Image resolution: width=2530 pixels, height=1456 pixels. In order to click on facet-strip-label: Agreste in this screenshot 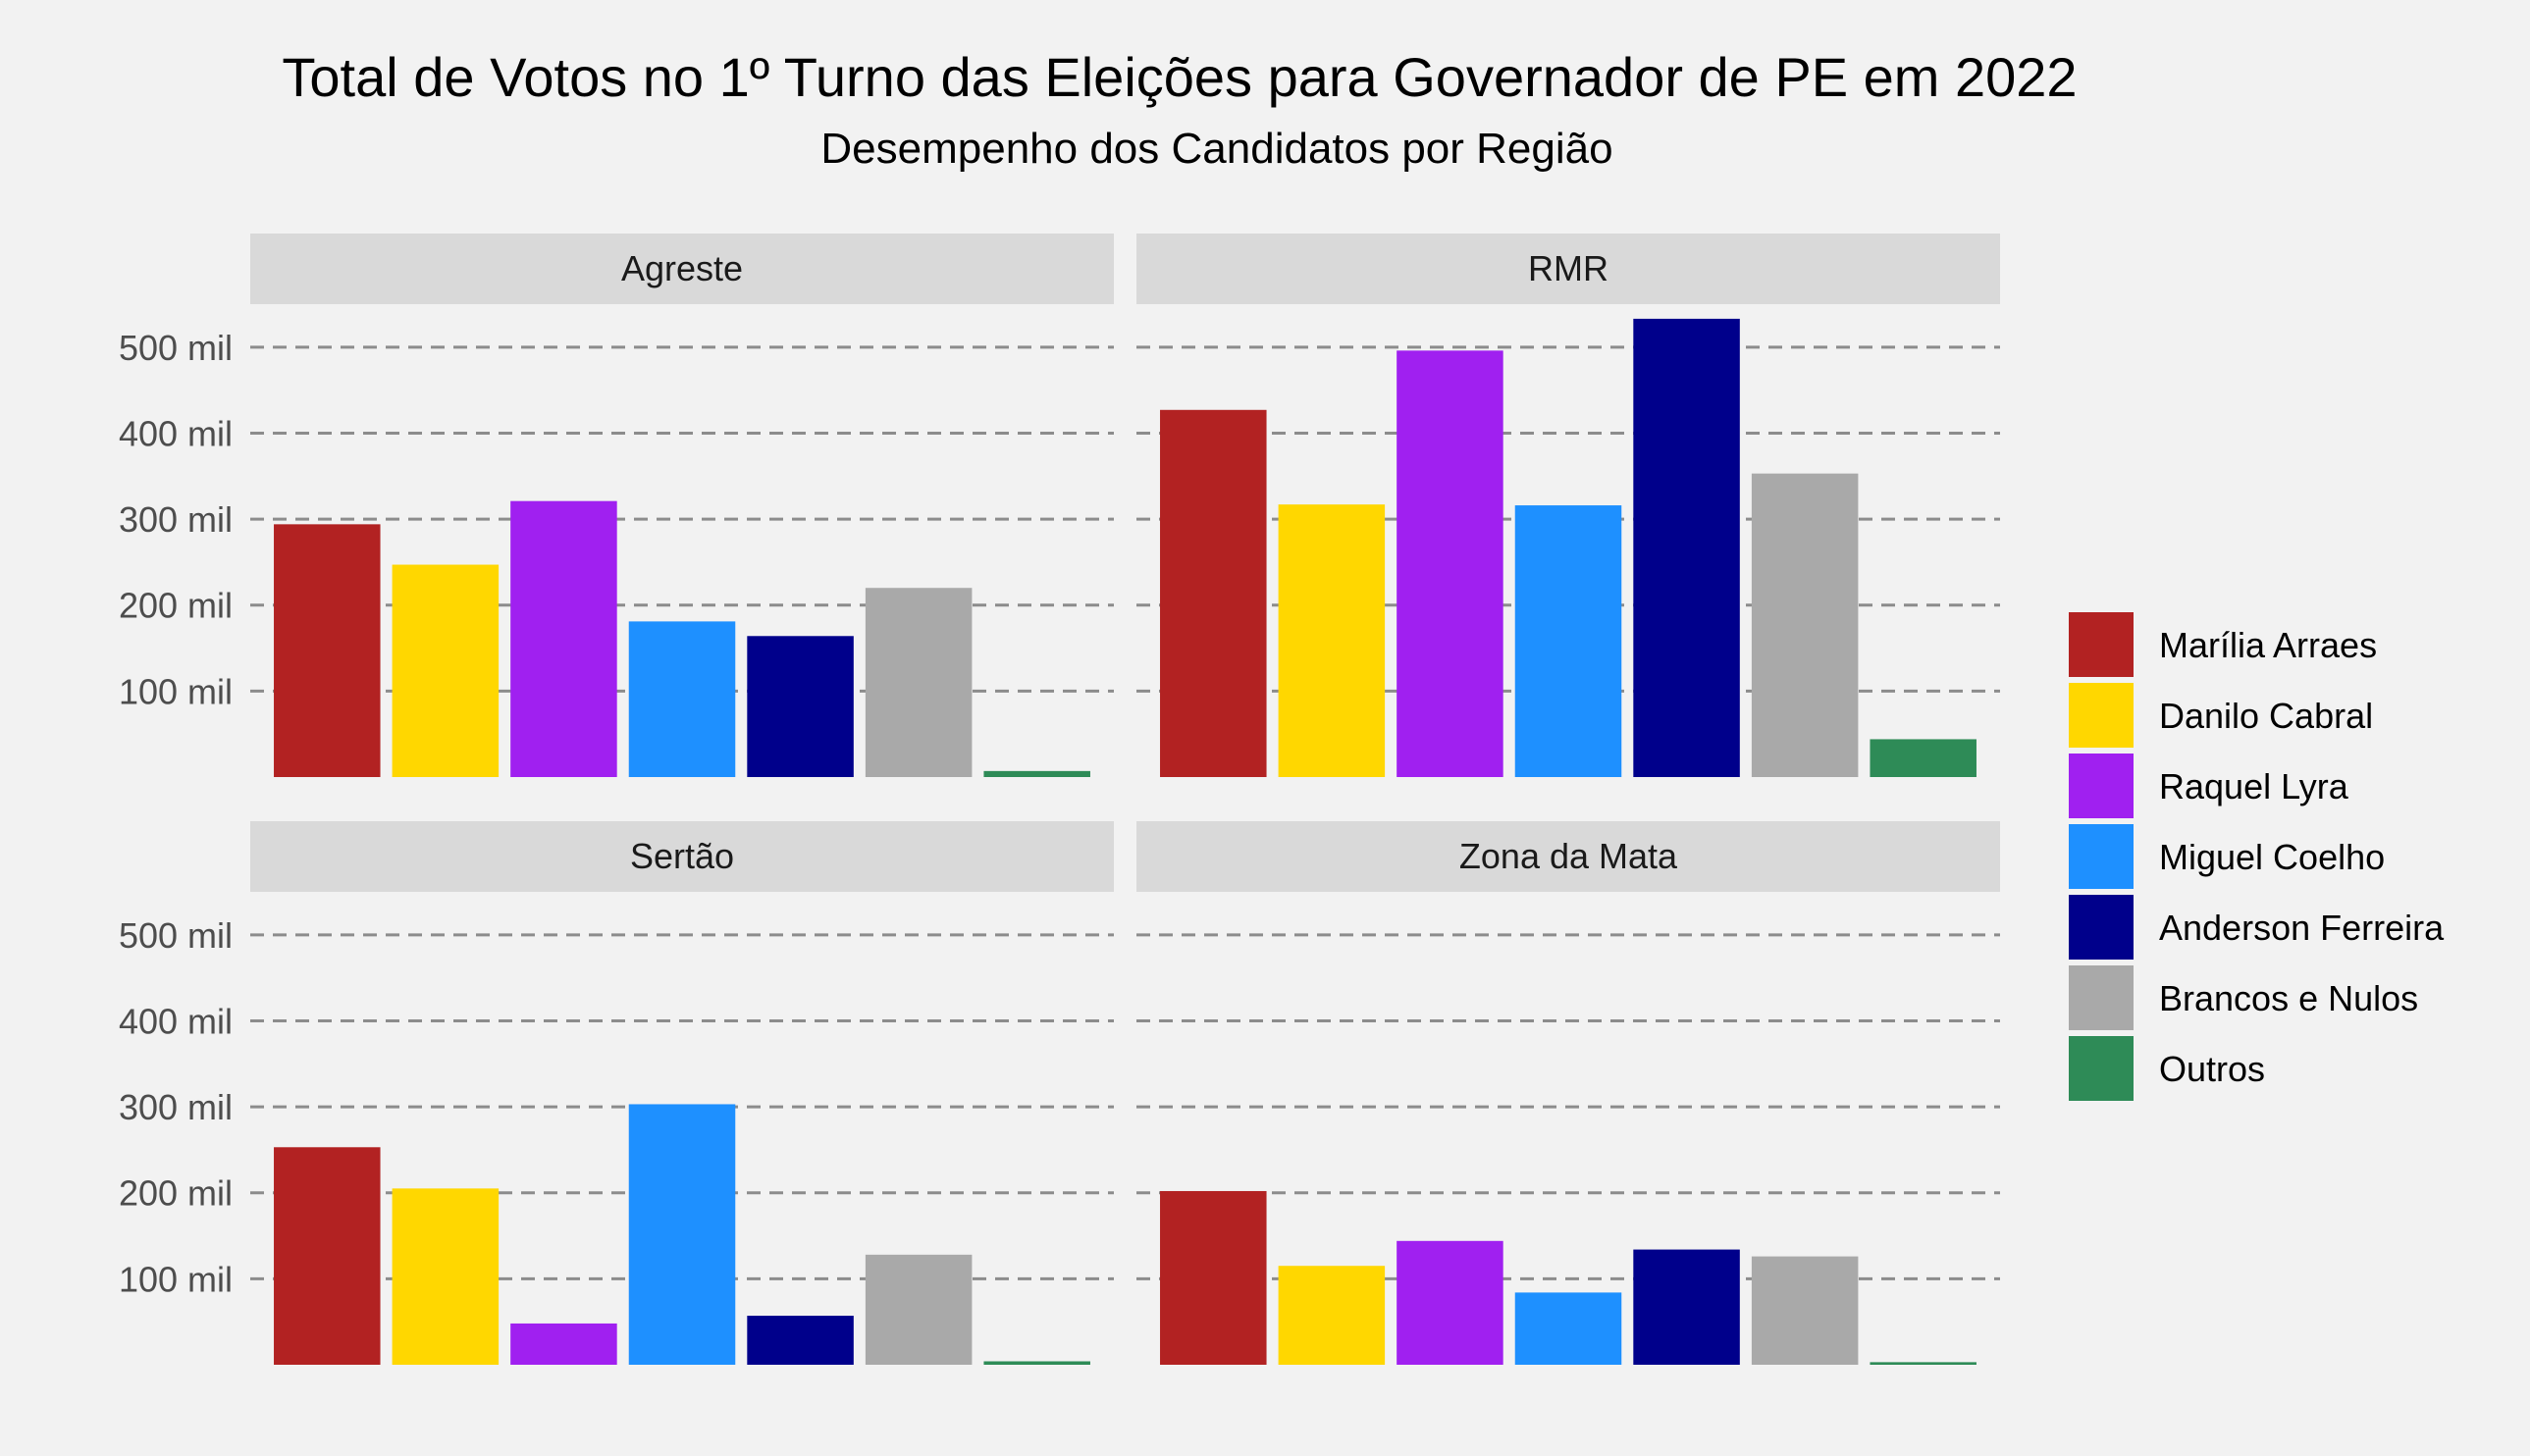, I will do `click(682, 268)`.